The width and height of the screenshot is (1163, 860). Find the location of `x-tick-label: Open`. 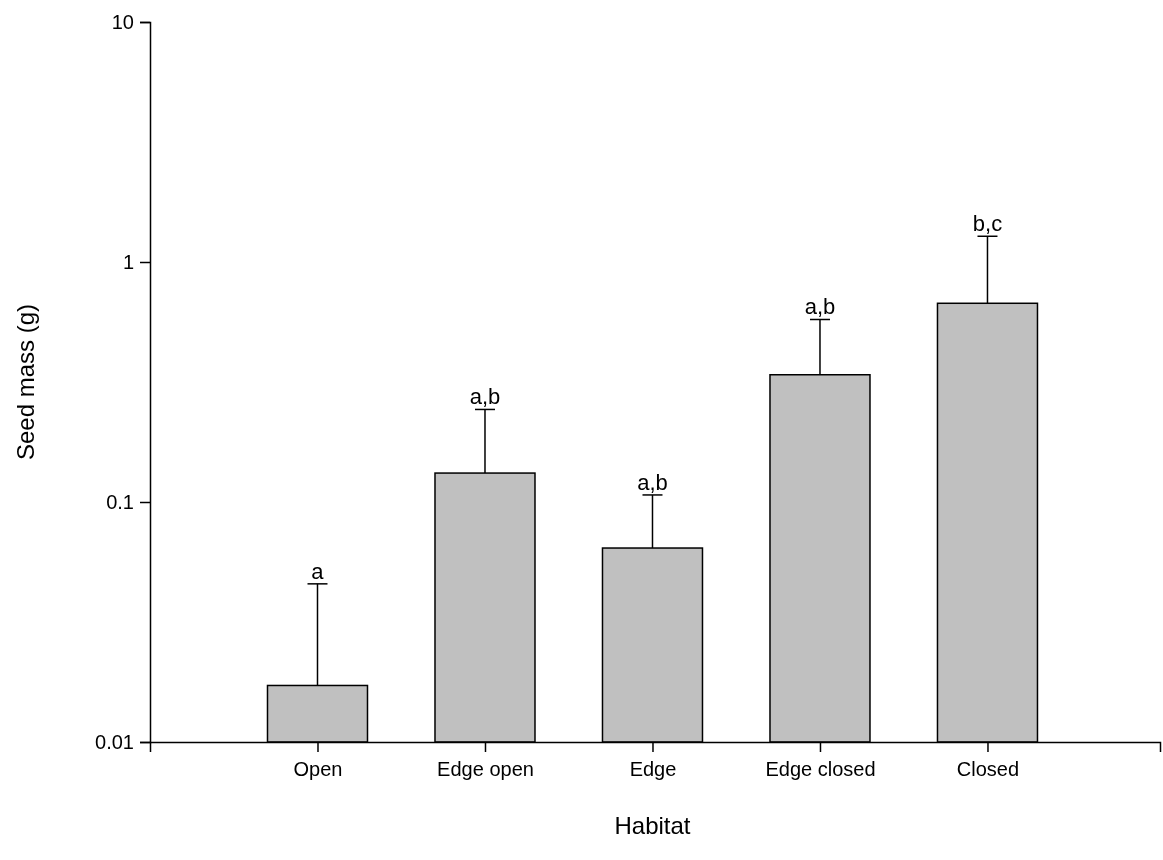

x-tick-label: Open is located at coordinates (318, 769).